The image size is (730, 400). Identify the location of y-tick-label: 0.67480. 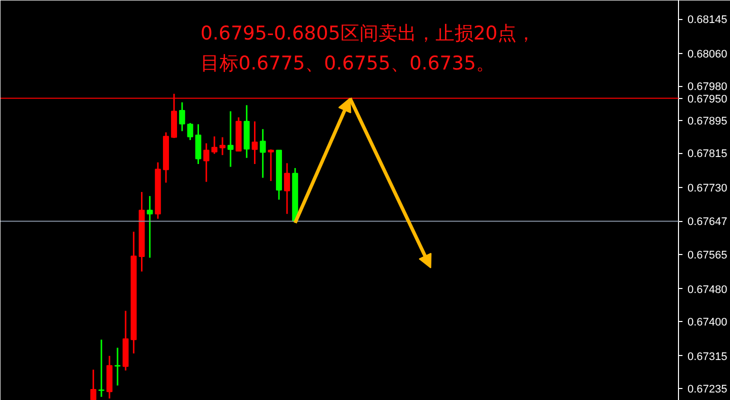
(708, 290).